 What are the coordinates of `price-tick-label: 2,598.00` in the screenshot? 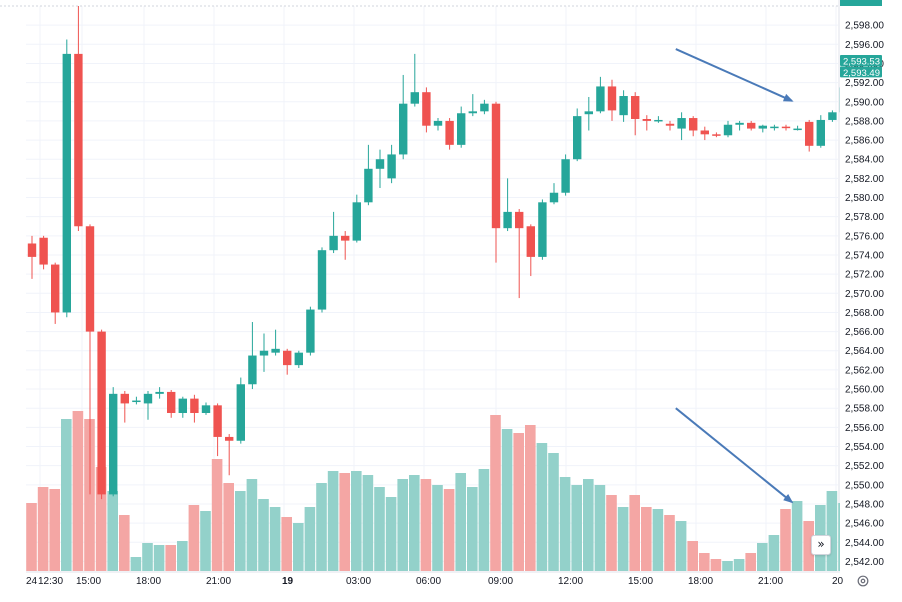 It's located at (864, 26).